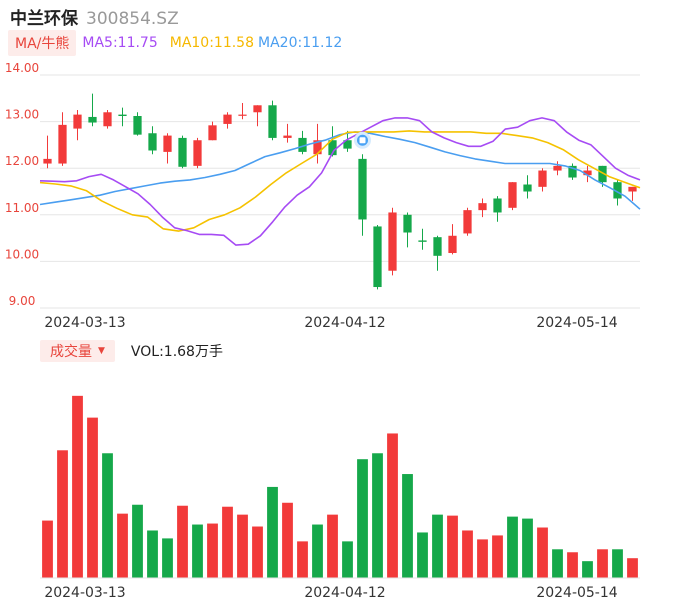 The width and height of the screenshot is (686, 606). Describe the element at coordinates (340, 170) in the screenshot. I see `ma20-line` at that location.